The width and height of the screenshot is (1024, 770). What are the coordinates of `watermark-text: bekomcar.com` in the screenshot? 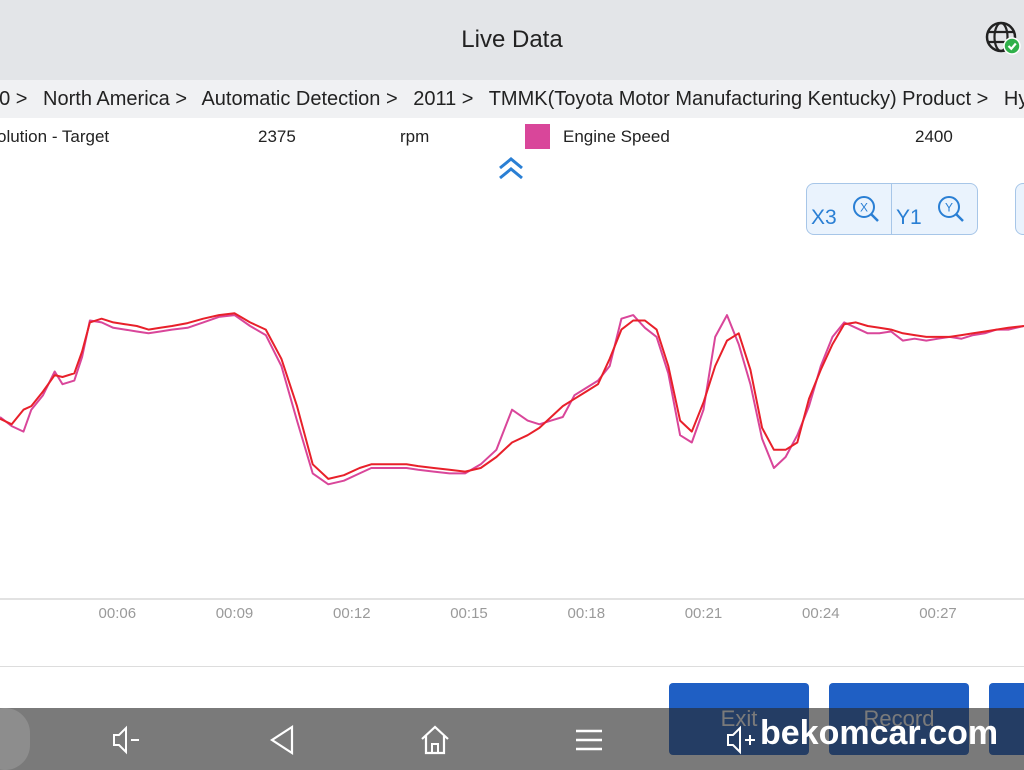 It's located at (879, 733).